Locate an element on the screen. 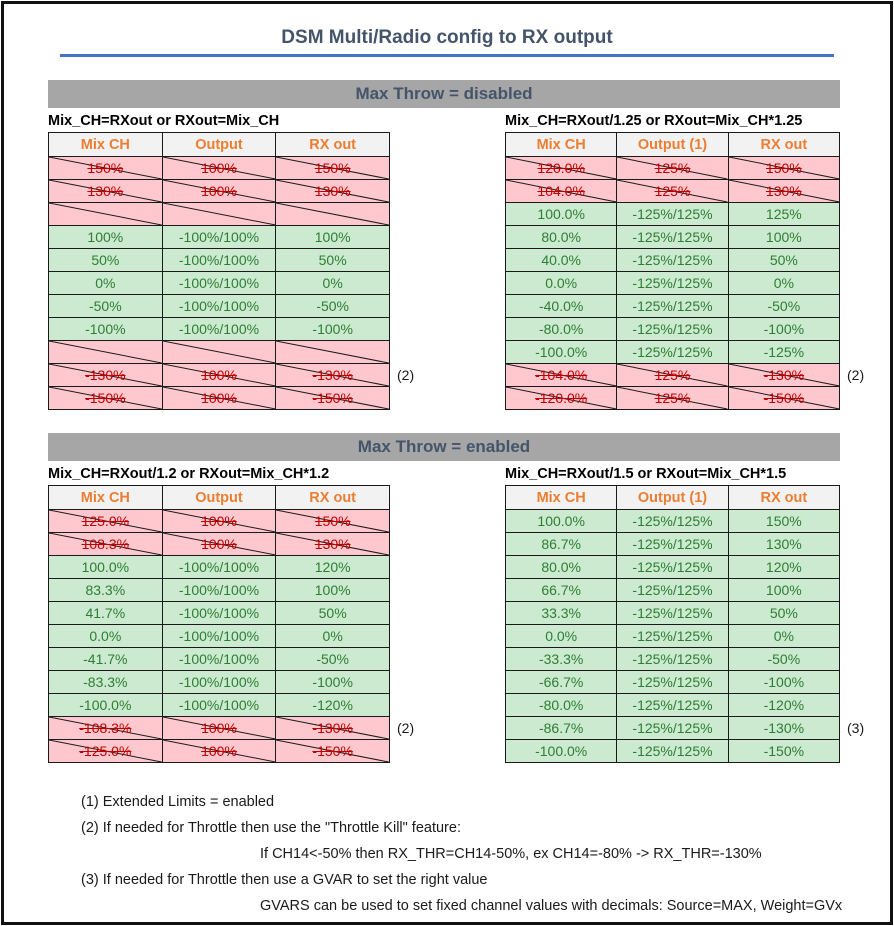  cell-value: -130% is located at coordinates (332, 375).